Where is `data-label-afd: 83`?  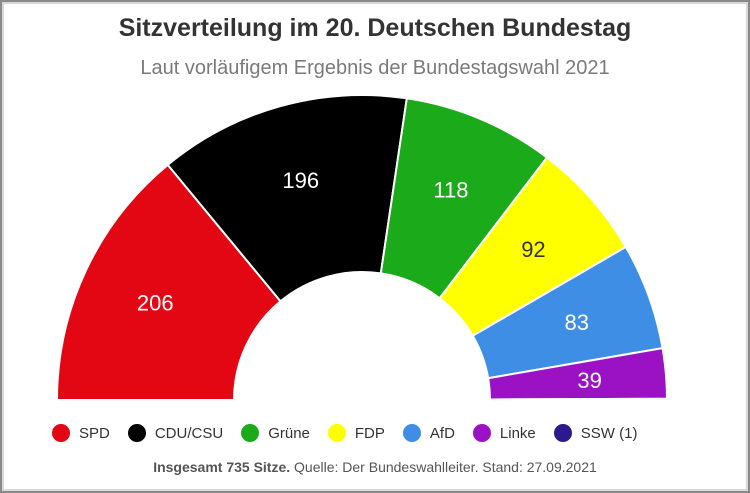
data-label-afd: 83 is located at coordinates (577, 322).